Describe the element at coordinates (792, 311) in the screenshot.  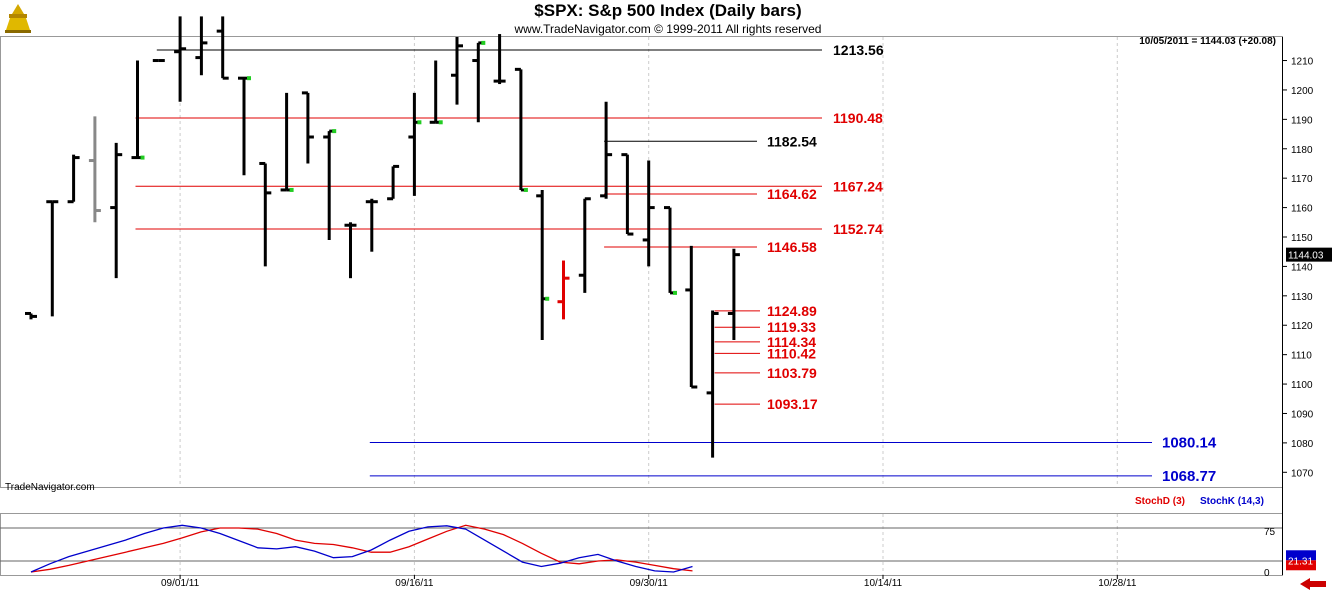
I see `level-label: 1124.89` at that location.